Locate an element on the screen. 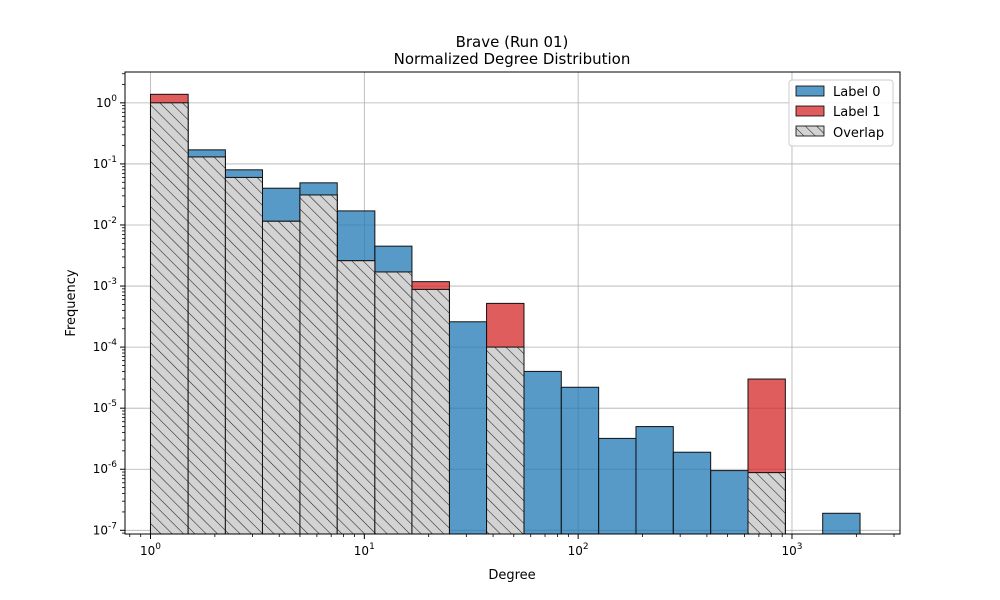 The width and height of the screenshot is (1000, 600). y-tick-label: 10⁰ is located at coordinates (106, 102).